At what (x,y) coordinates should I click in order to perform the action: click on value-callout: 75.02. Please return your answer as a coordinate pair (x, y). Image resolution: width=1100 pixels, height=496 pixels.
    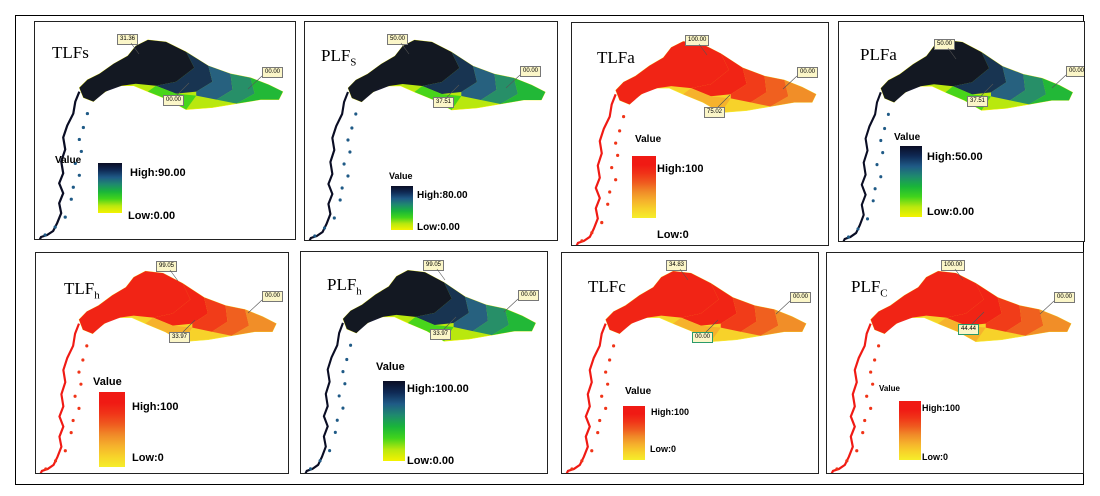
    Looking at the image, I should click on (715, 112).